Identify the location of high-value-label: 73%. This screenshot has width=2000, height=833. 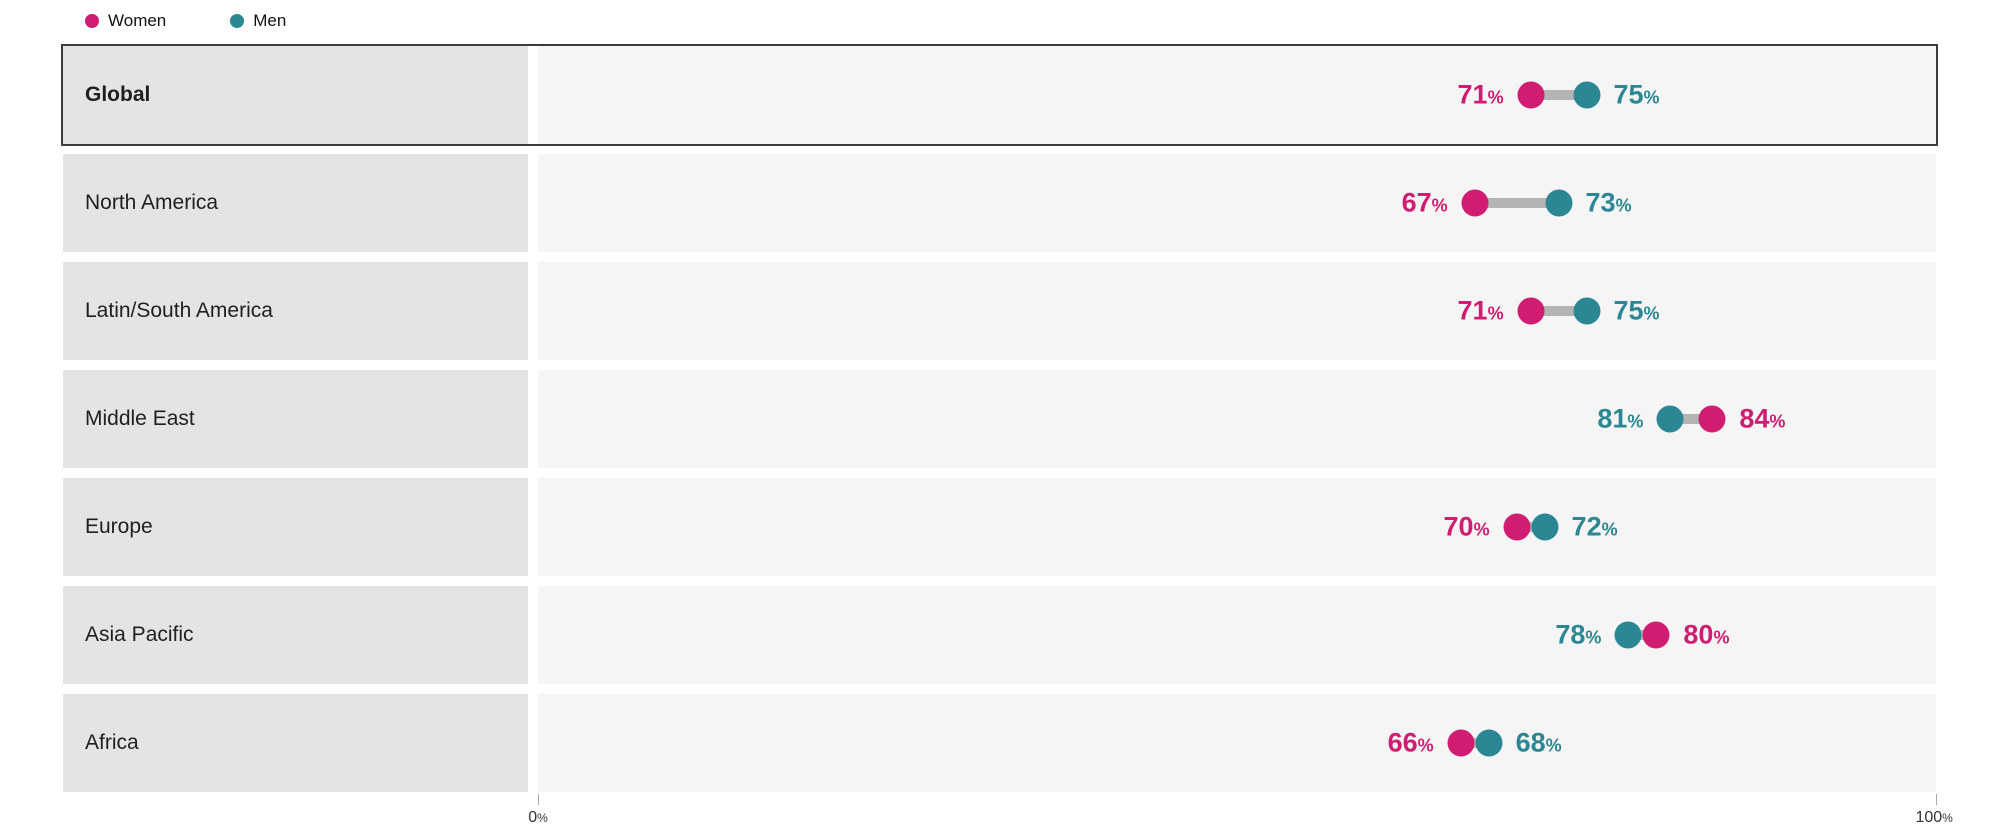
(1608, 202).